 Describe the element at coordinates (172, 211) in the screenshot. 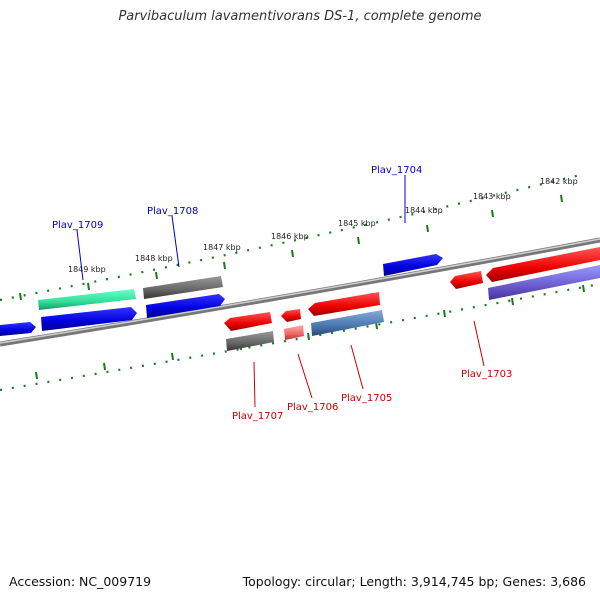

I see `gene-label-forward: Plav_1708` at that location.